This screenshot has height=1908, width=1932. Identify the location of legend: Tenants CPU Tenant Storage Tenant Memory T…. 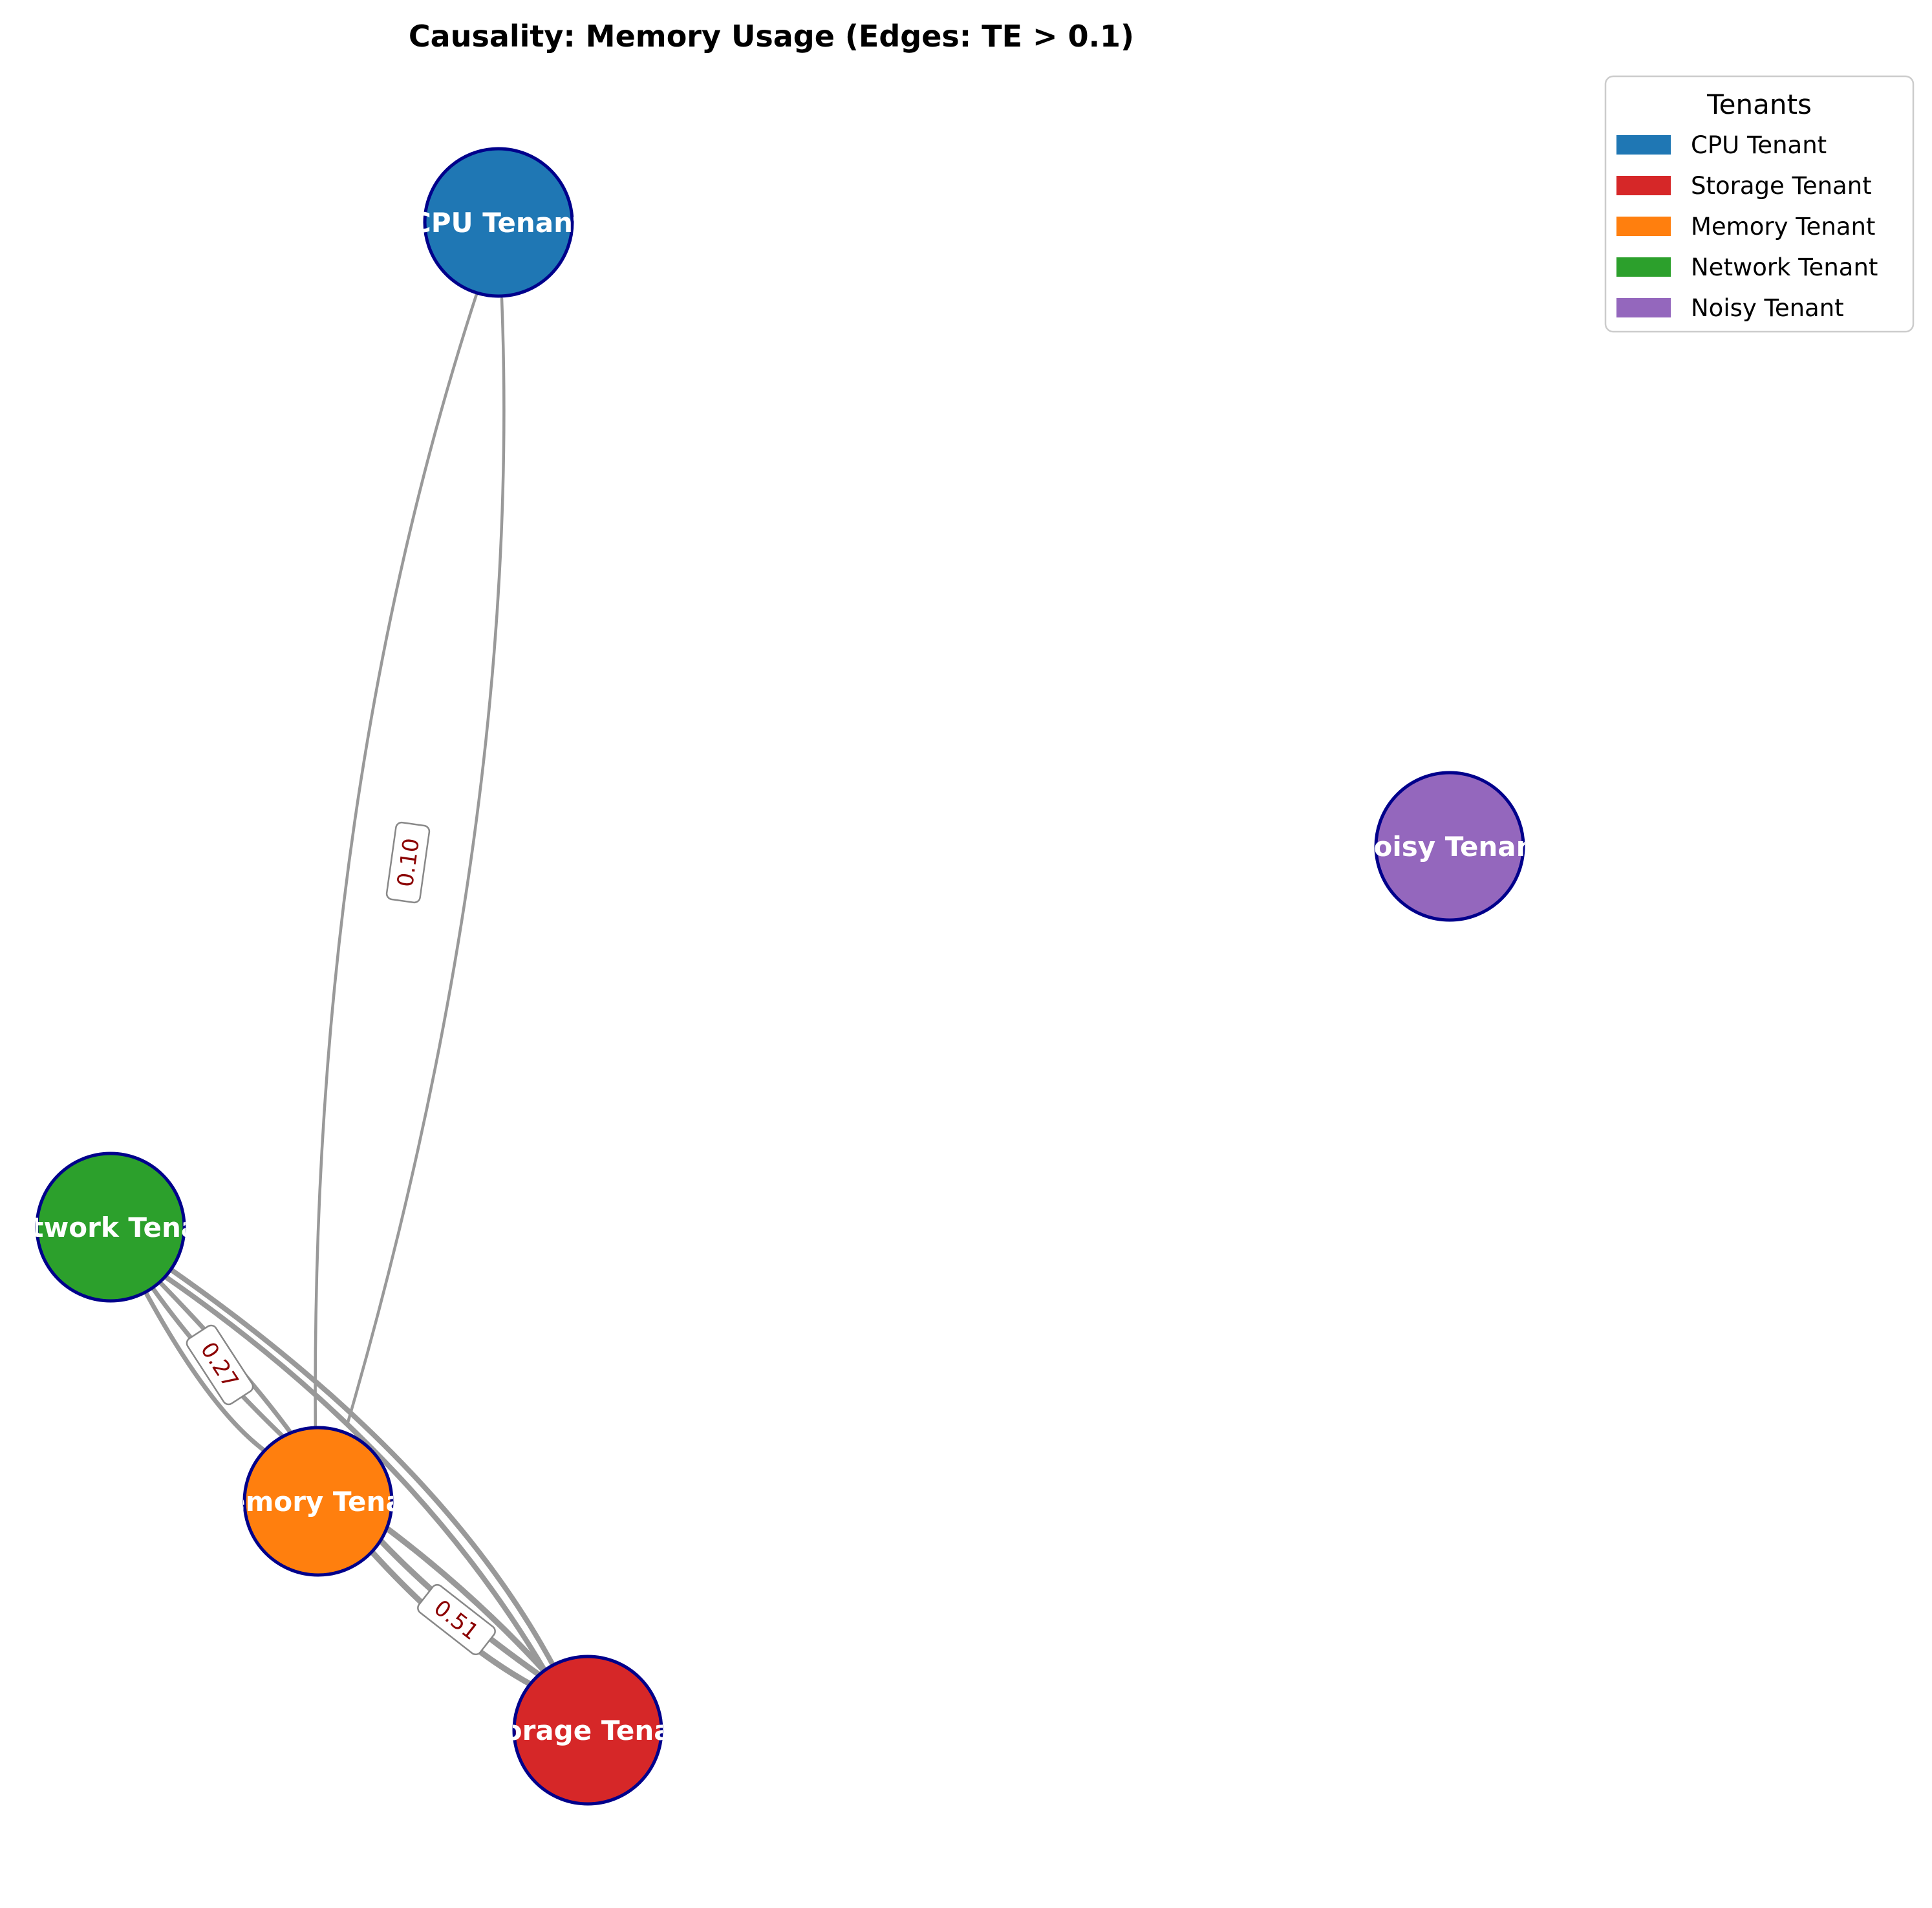
(1760, 204).